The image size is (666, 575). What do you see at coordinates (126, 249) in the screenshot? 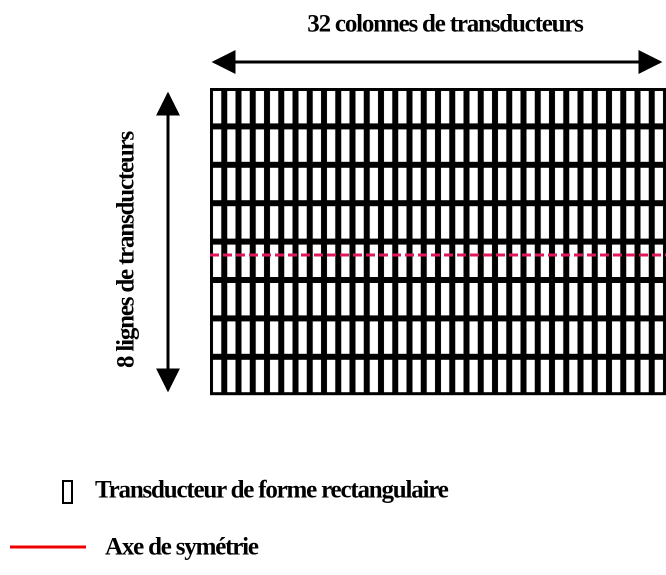
I see `rows-label: 8 lignes de transducteurs` at bounding box center [126, 249].